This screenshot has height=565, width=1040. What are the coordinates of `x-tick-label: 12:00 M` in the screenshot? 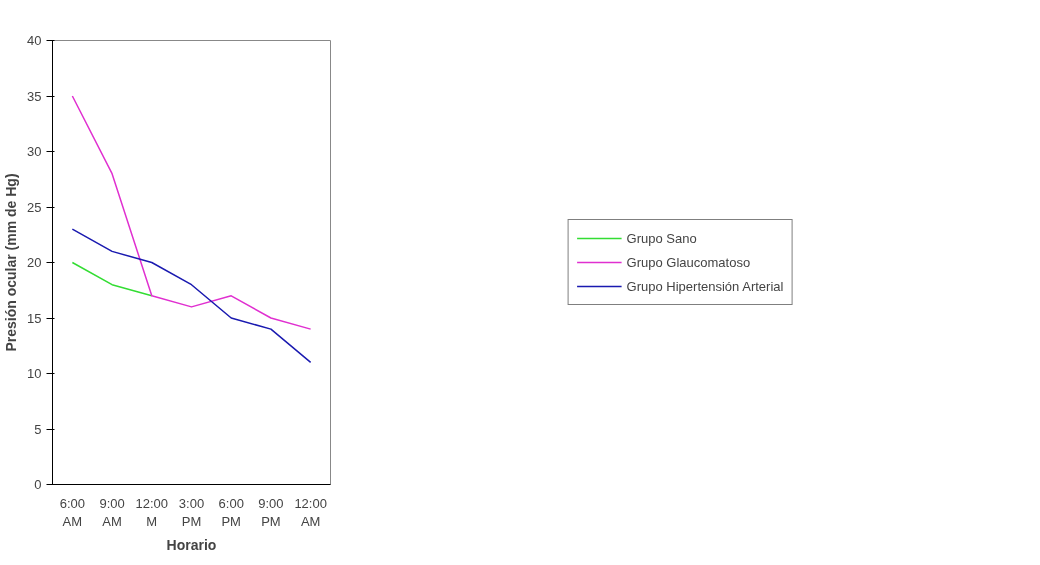 It's located at (152, 512).